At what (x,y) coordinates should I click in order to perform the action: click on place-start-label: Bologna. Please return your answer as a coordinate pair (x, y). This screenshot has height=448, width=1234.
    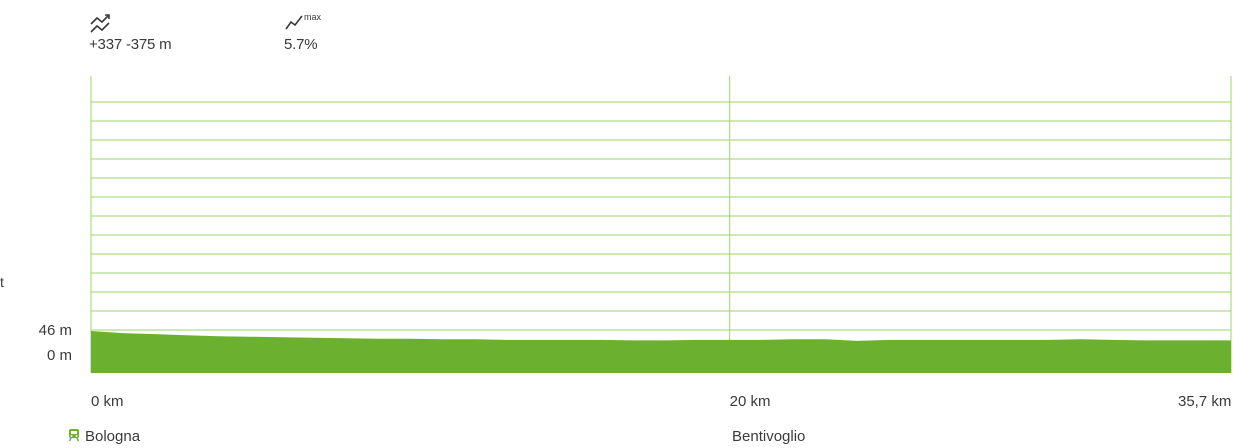
    Looking at the image, I should click on (113, 436).